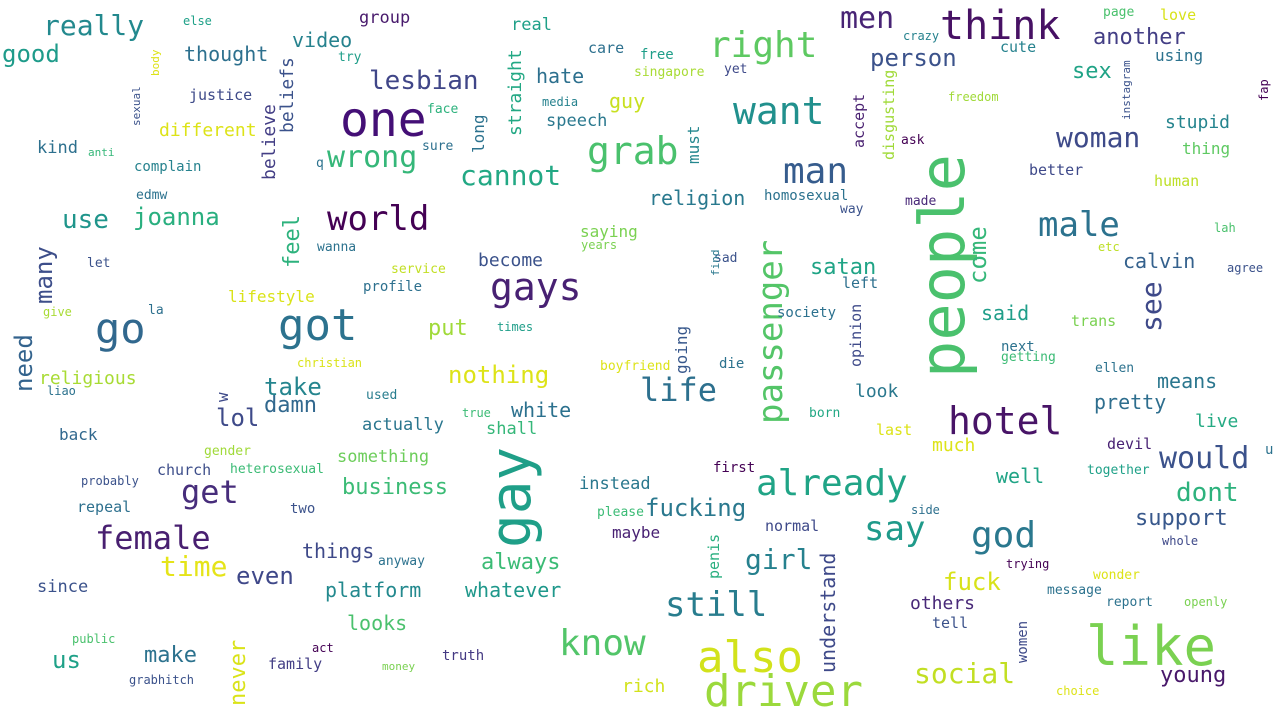  Describe the element at coordinates (560, 76) in the screenshot. I see `word-hate: hate` at that location.